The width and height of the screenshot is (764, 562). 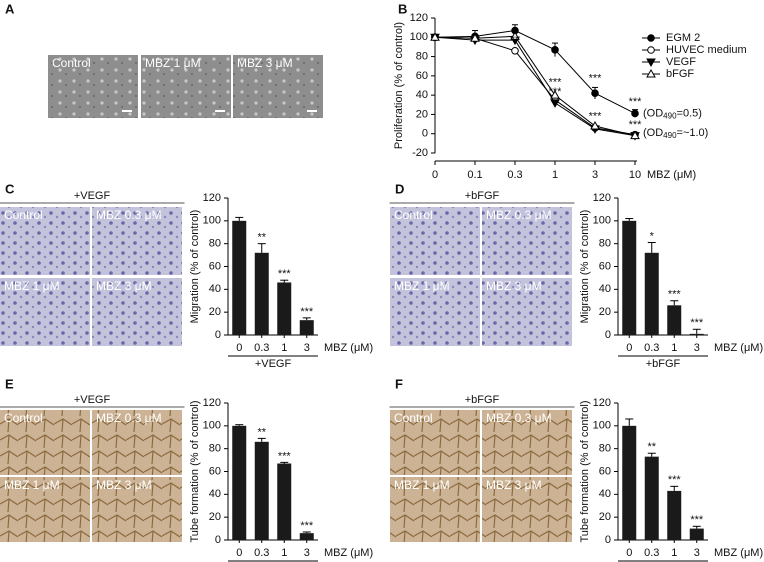 What do you see at coordinates (482, 196) in the screenshot?
I see `panel-header: +bFGF` at bounding box center [482, 196].